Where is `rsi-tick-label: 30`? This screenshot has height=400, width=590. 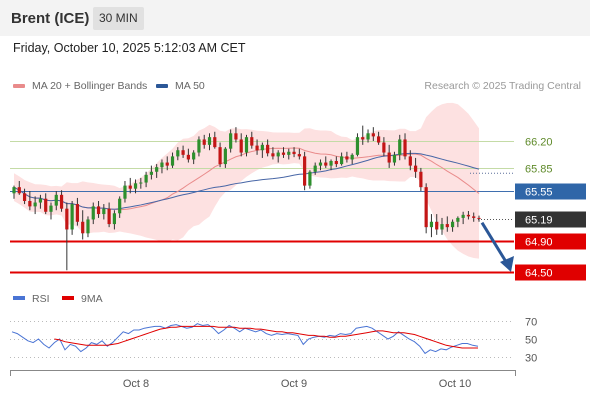 rsi-tick-label: 30 is located at coordinates (531, 359).